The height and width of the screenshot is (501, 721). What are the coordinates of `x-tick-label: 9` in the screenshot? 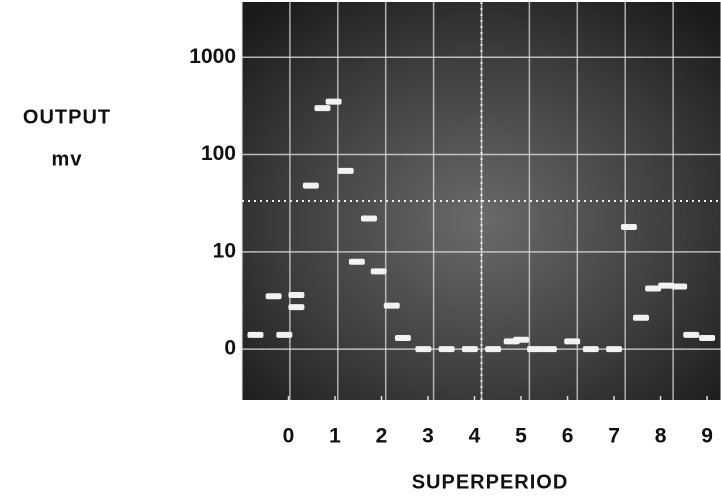 It's located at (707, 436).